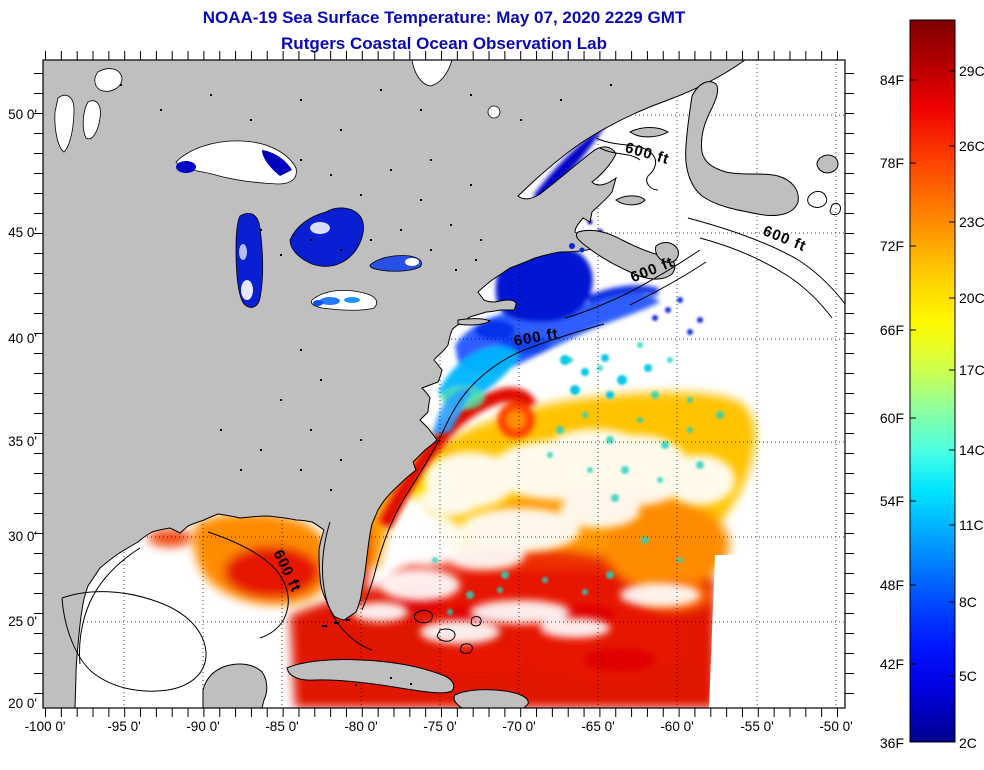 The image size is (984, 770). What do you see at coordinates (360, 726) in the screenshot?
I see `lon-tick-label: -80 0'` at bounding box center [360, 726].